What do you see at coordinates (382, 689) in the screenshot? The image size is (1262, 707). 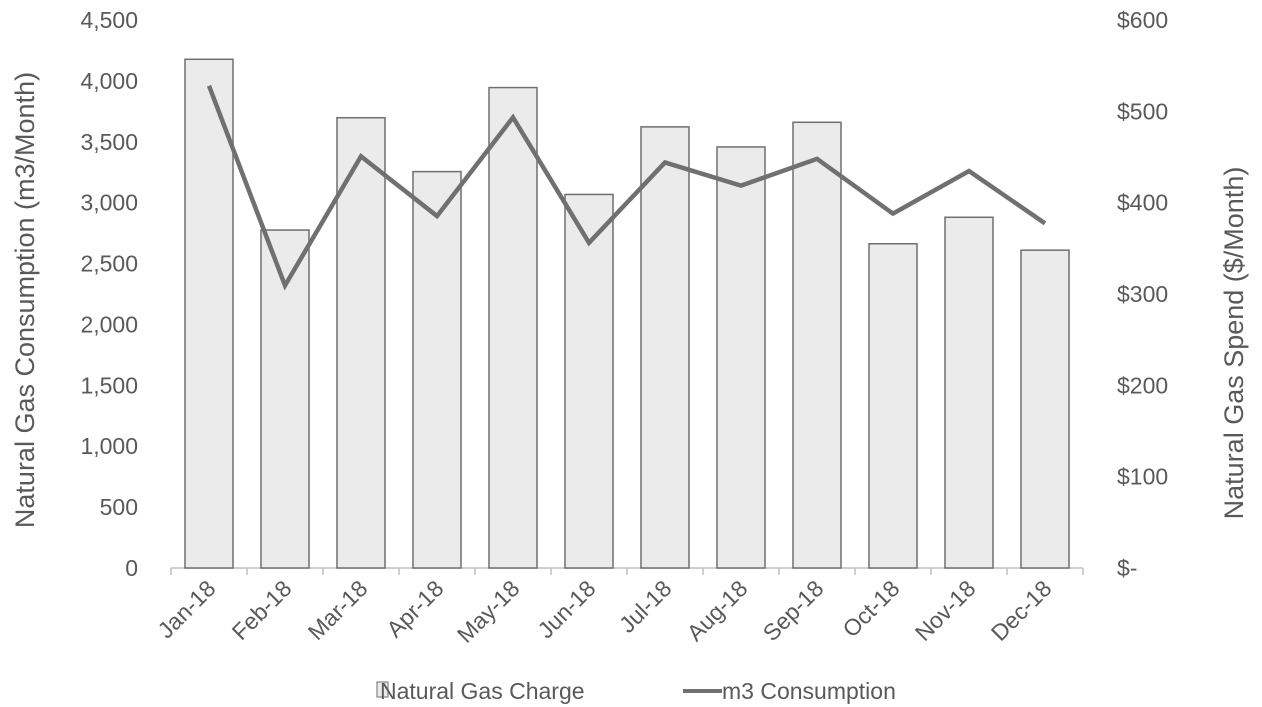 I see `legend-bar-swatch` at bounding box center [382, 689].